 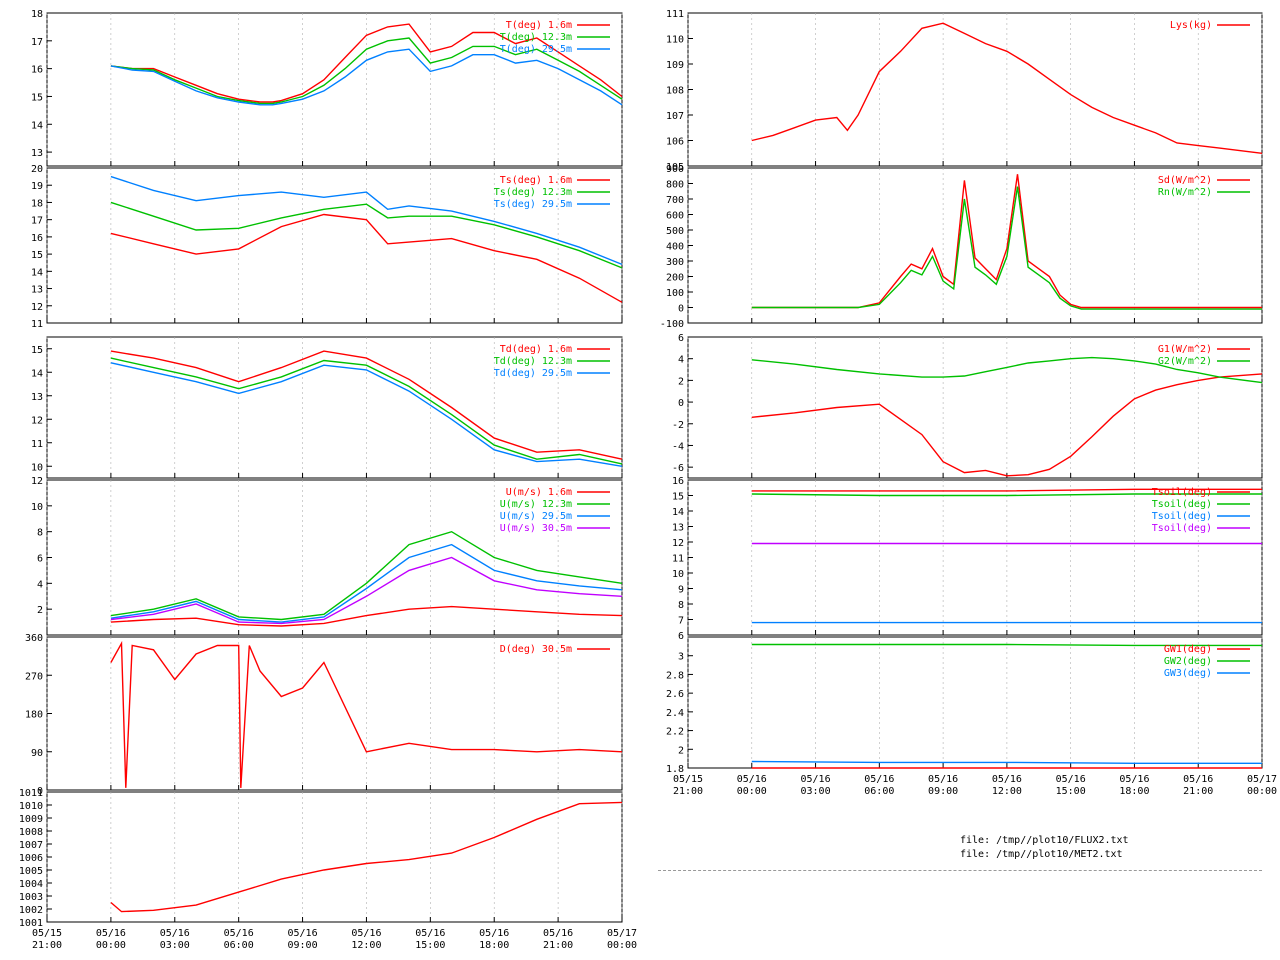 What do you see at coordinates (34, 638) in the screenshot?
I see `y-tick-label: 360` at bounding box center [34, 638].